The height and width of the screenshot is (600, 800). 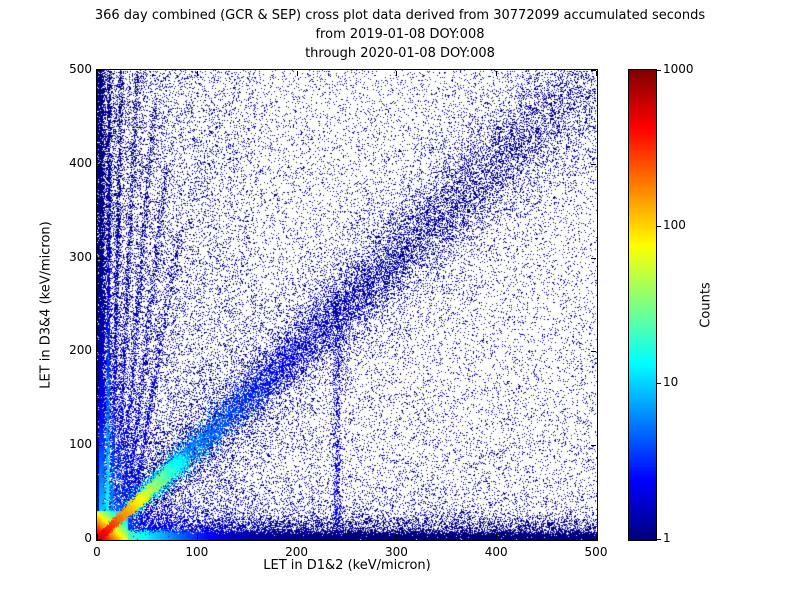 What do you see at coordinates (400, 53) in the screenshot?
I see `chart-subtitle-through: through 2020-01-08 DOY:008` at bounding box center [400, 53].